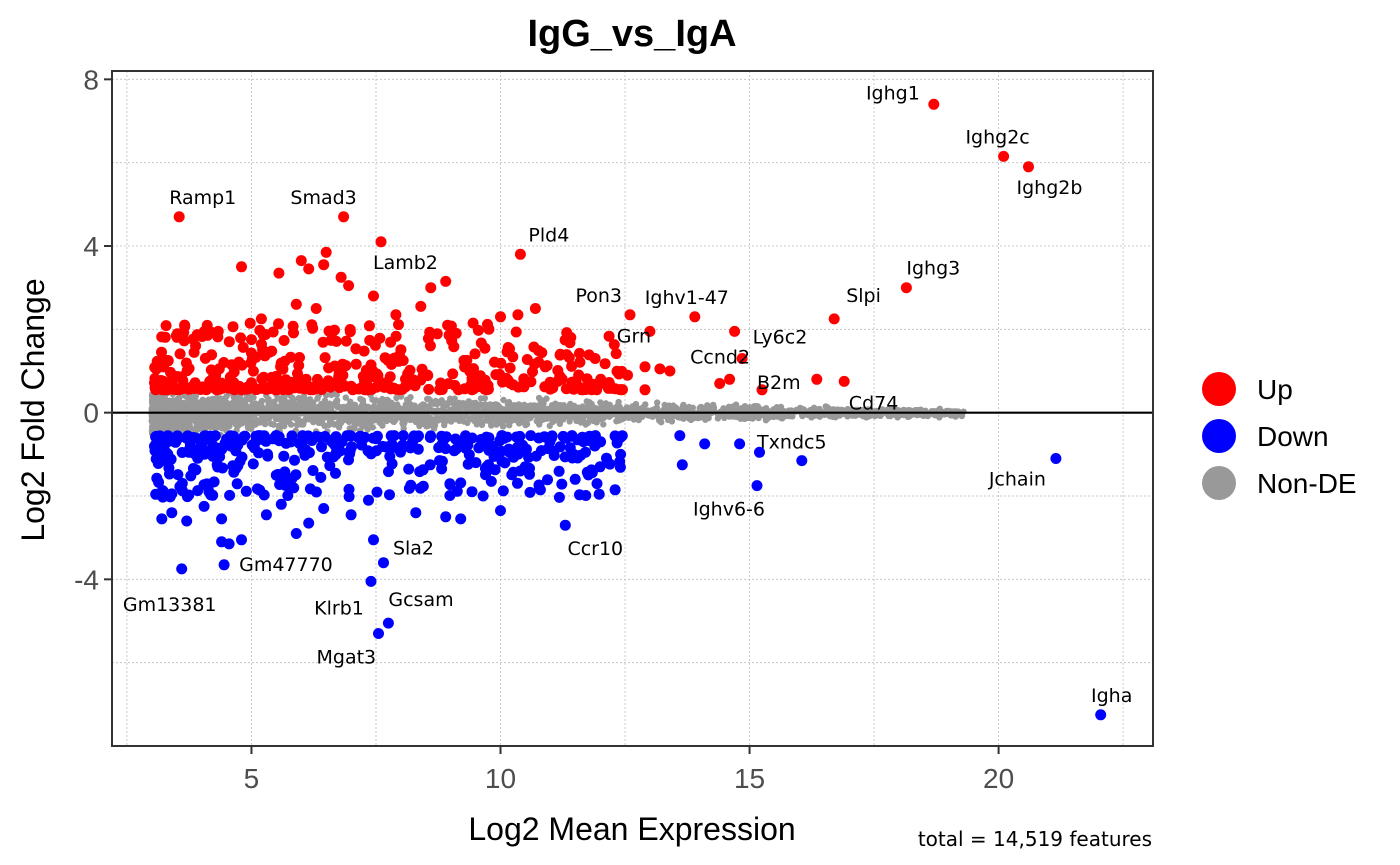 This screenshot has height=865, width=1400. What do you see at coordinates (749, 778) in the screenshot?
I see `x-tick-label: 15` at bounding box center [749, 778].